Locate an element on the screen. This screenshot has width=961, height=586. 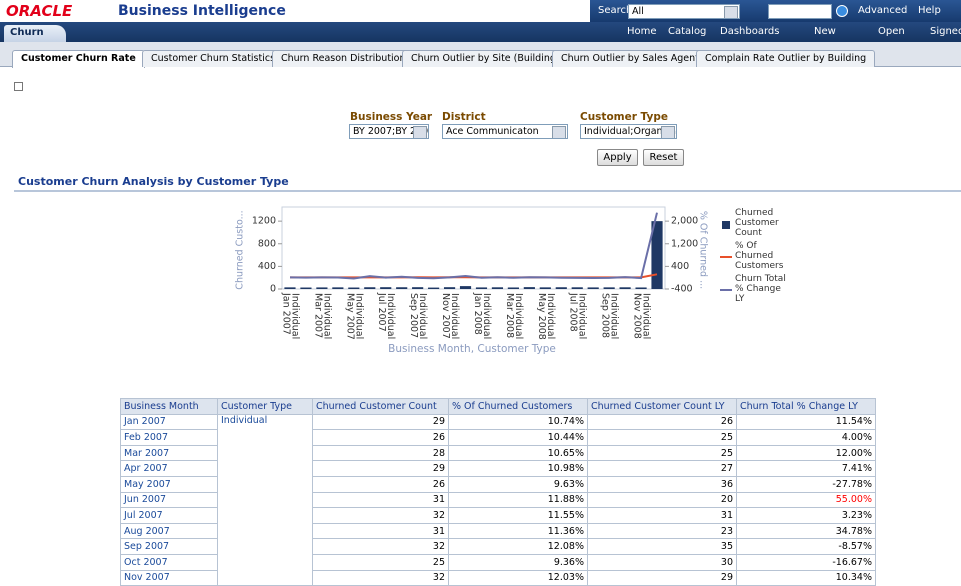
value-cell: 30 is located at coordinates (662, 562).